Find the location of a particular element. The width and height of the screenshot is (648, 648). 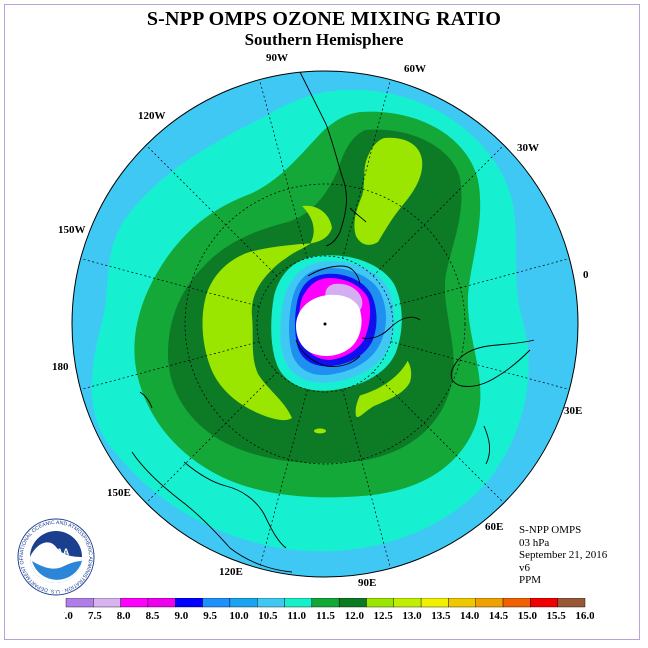

lon-label-150e: 150E is located at coordinates (119, 493).